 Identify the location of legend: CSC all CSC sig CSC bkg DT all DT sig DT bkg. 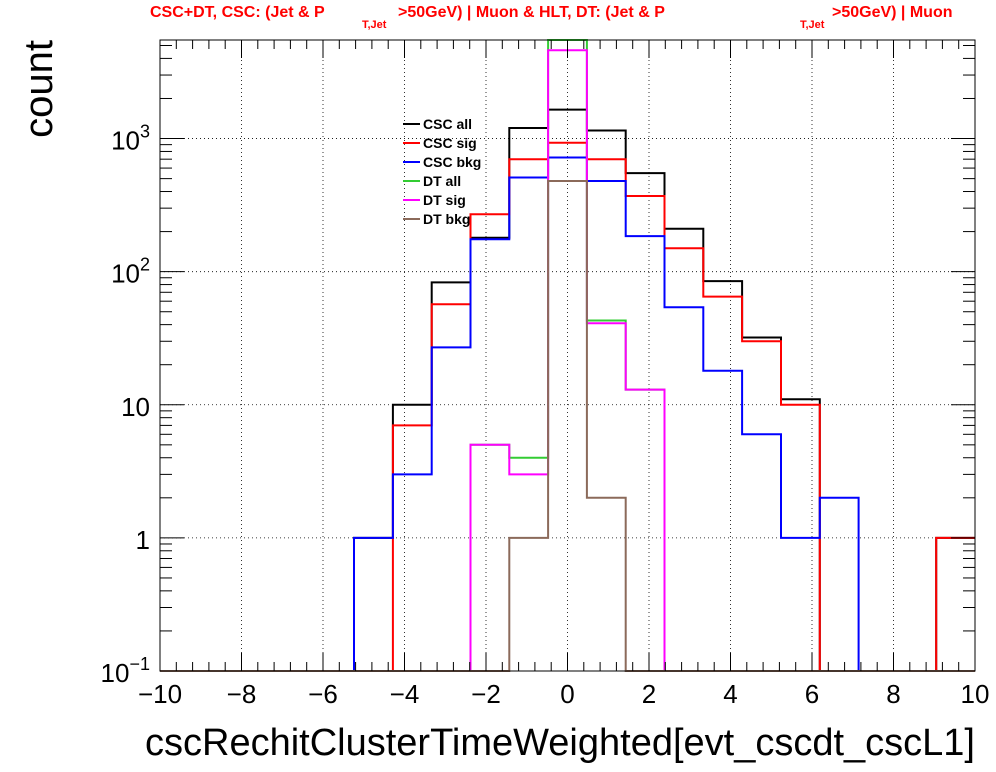
(442, 171).